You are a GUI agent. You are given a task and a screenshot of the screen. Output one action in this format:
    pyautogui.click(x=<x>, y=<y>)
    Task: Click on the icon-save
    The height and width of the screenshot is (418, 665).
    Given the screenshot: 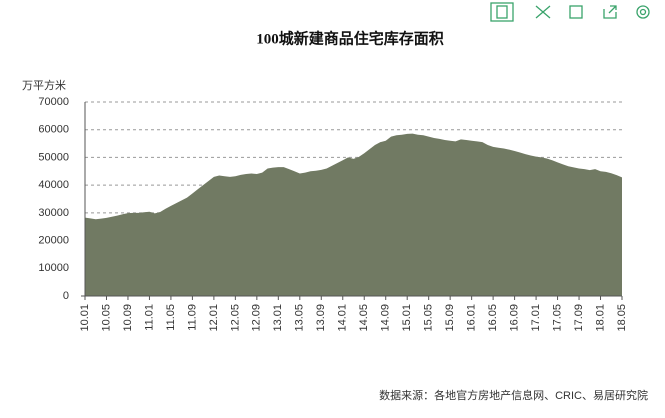 What is the action you would take?
    pyautogui.click(x=576, y=12)
    